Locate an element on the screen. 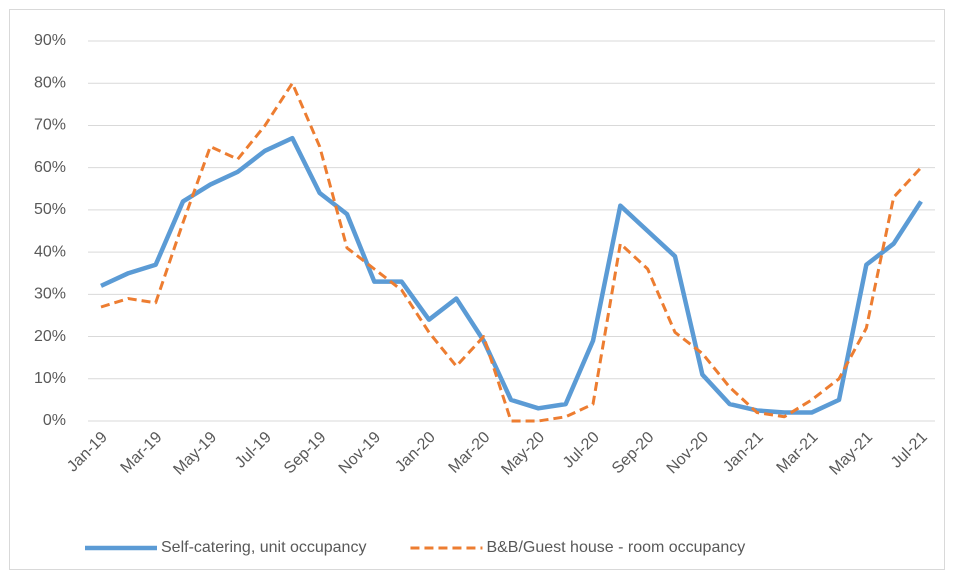 This screenshot has width=955, height=584. y-tick-label: 80% is located at coordinates (50, 82).